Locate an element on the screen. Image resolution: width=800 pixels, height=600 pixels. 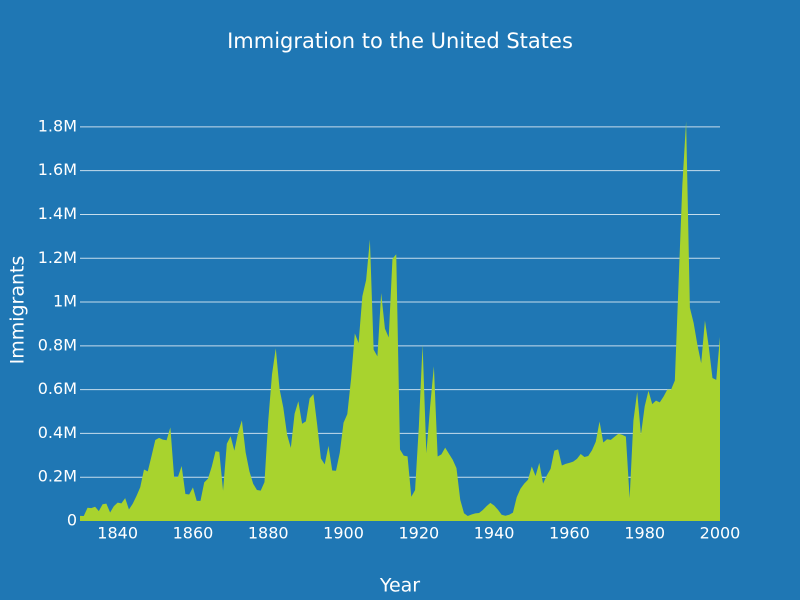
y-tick-label: 1.8M is located at coordinates (57, 125).